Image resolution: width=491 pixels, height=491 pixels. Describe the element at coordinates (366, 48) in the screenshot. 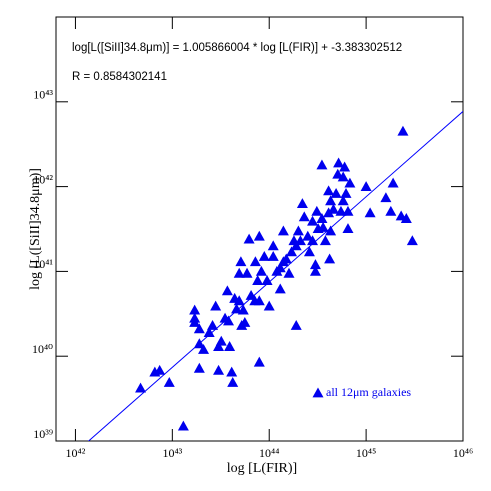

I see `fit-intercept: -3.383302512` at that location.